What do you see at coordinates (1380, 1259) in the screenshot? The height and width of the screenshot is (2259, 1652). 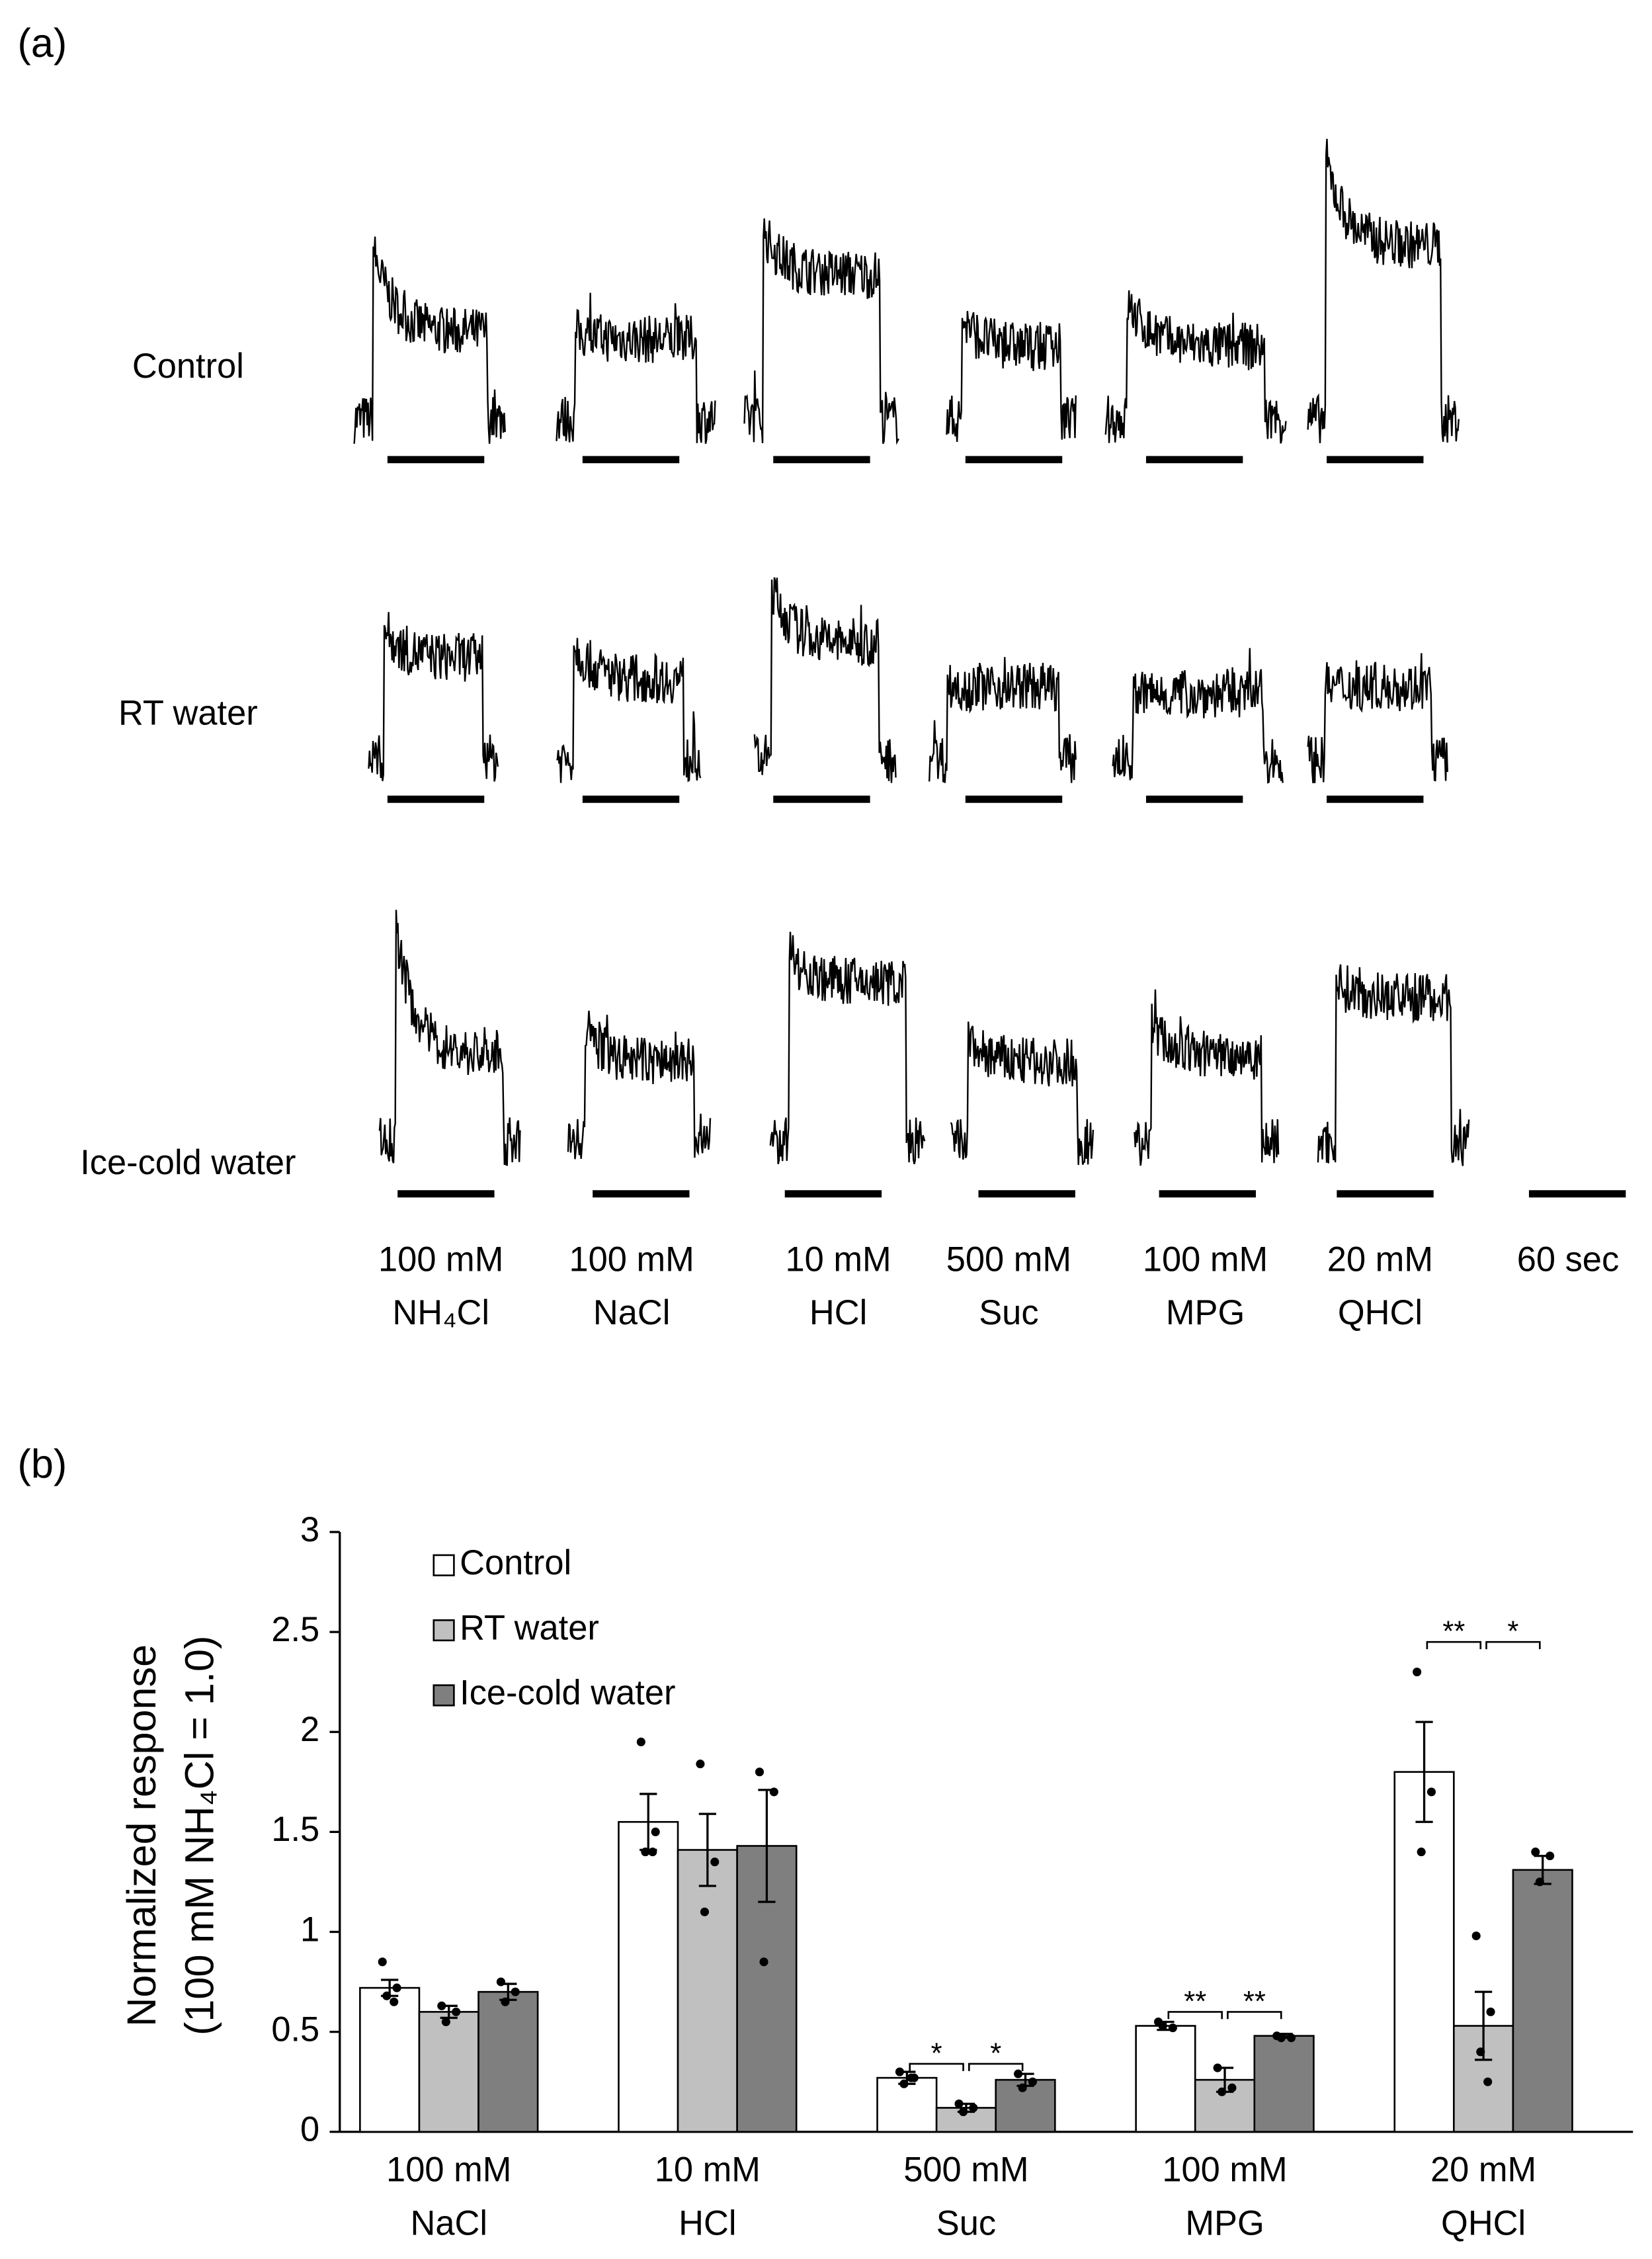 I see `stimulus-label: 20 mM` at bounding box center [1380, 1259].